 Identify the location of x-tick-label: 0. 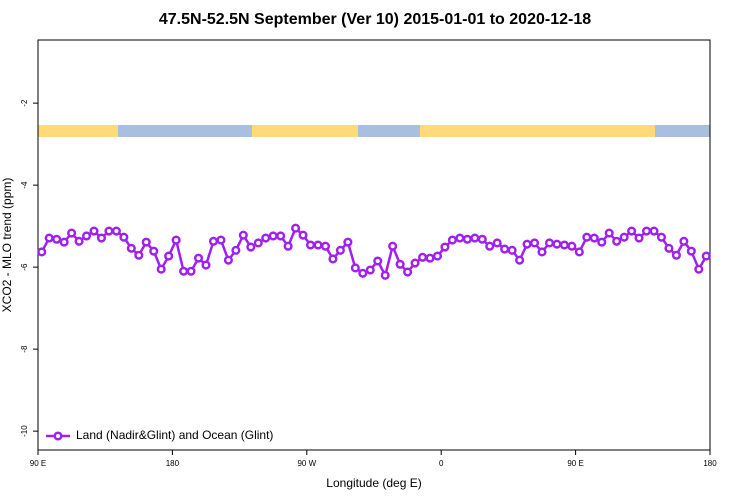
(441, 463).